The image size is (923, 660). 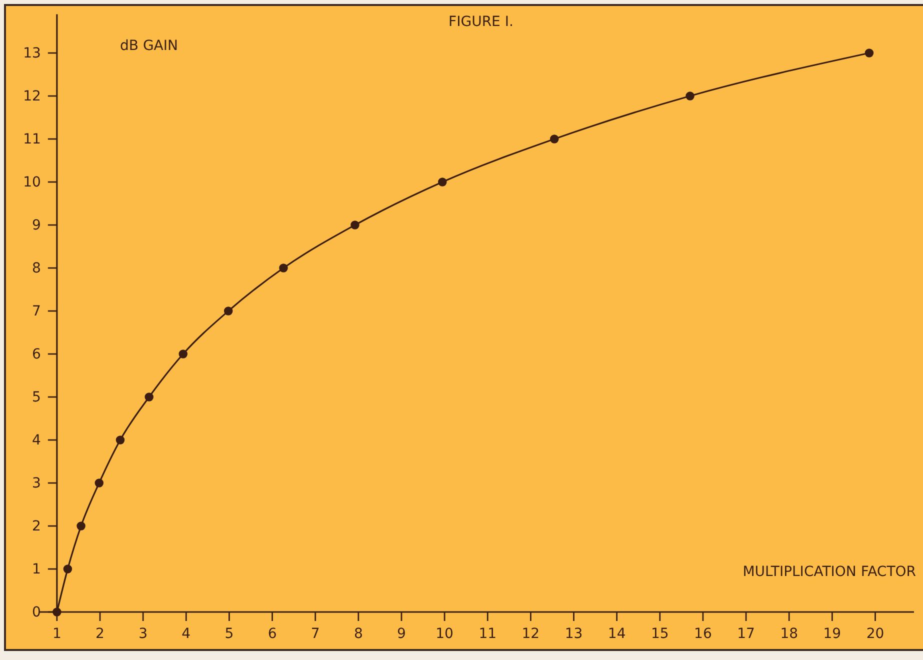 What do you see at coordinates (829, 572) in the screenshot?
I see `x-axis-title: MULTIPLICATION FACTOR` at bounding box center [829, 572].